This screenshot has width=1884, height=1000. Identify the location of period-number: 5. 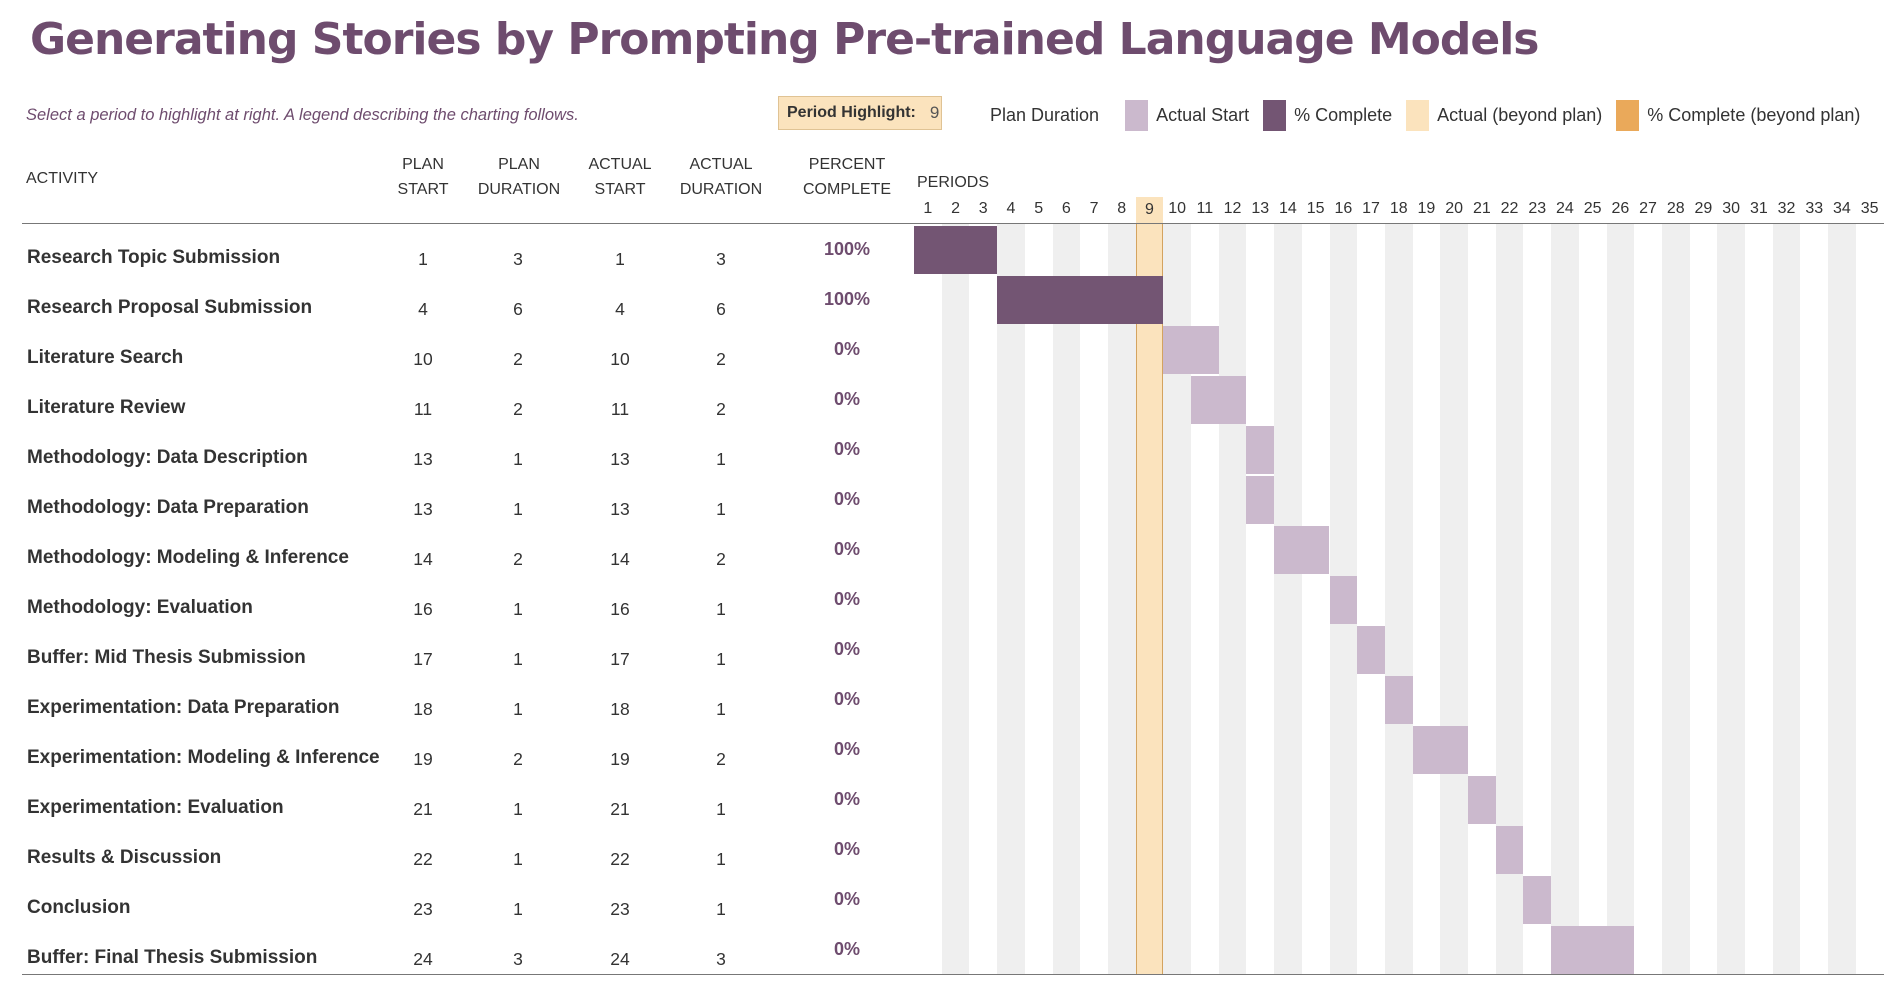
(1039, 208).